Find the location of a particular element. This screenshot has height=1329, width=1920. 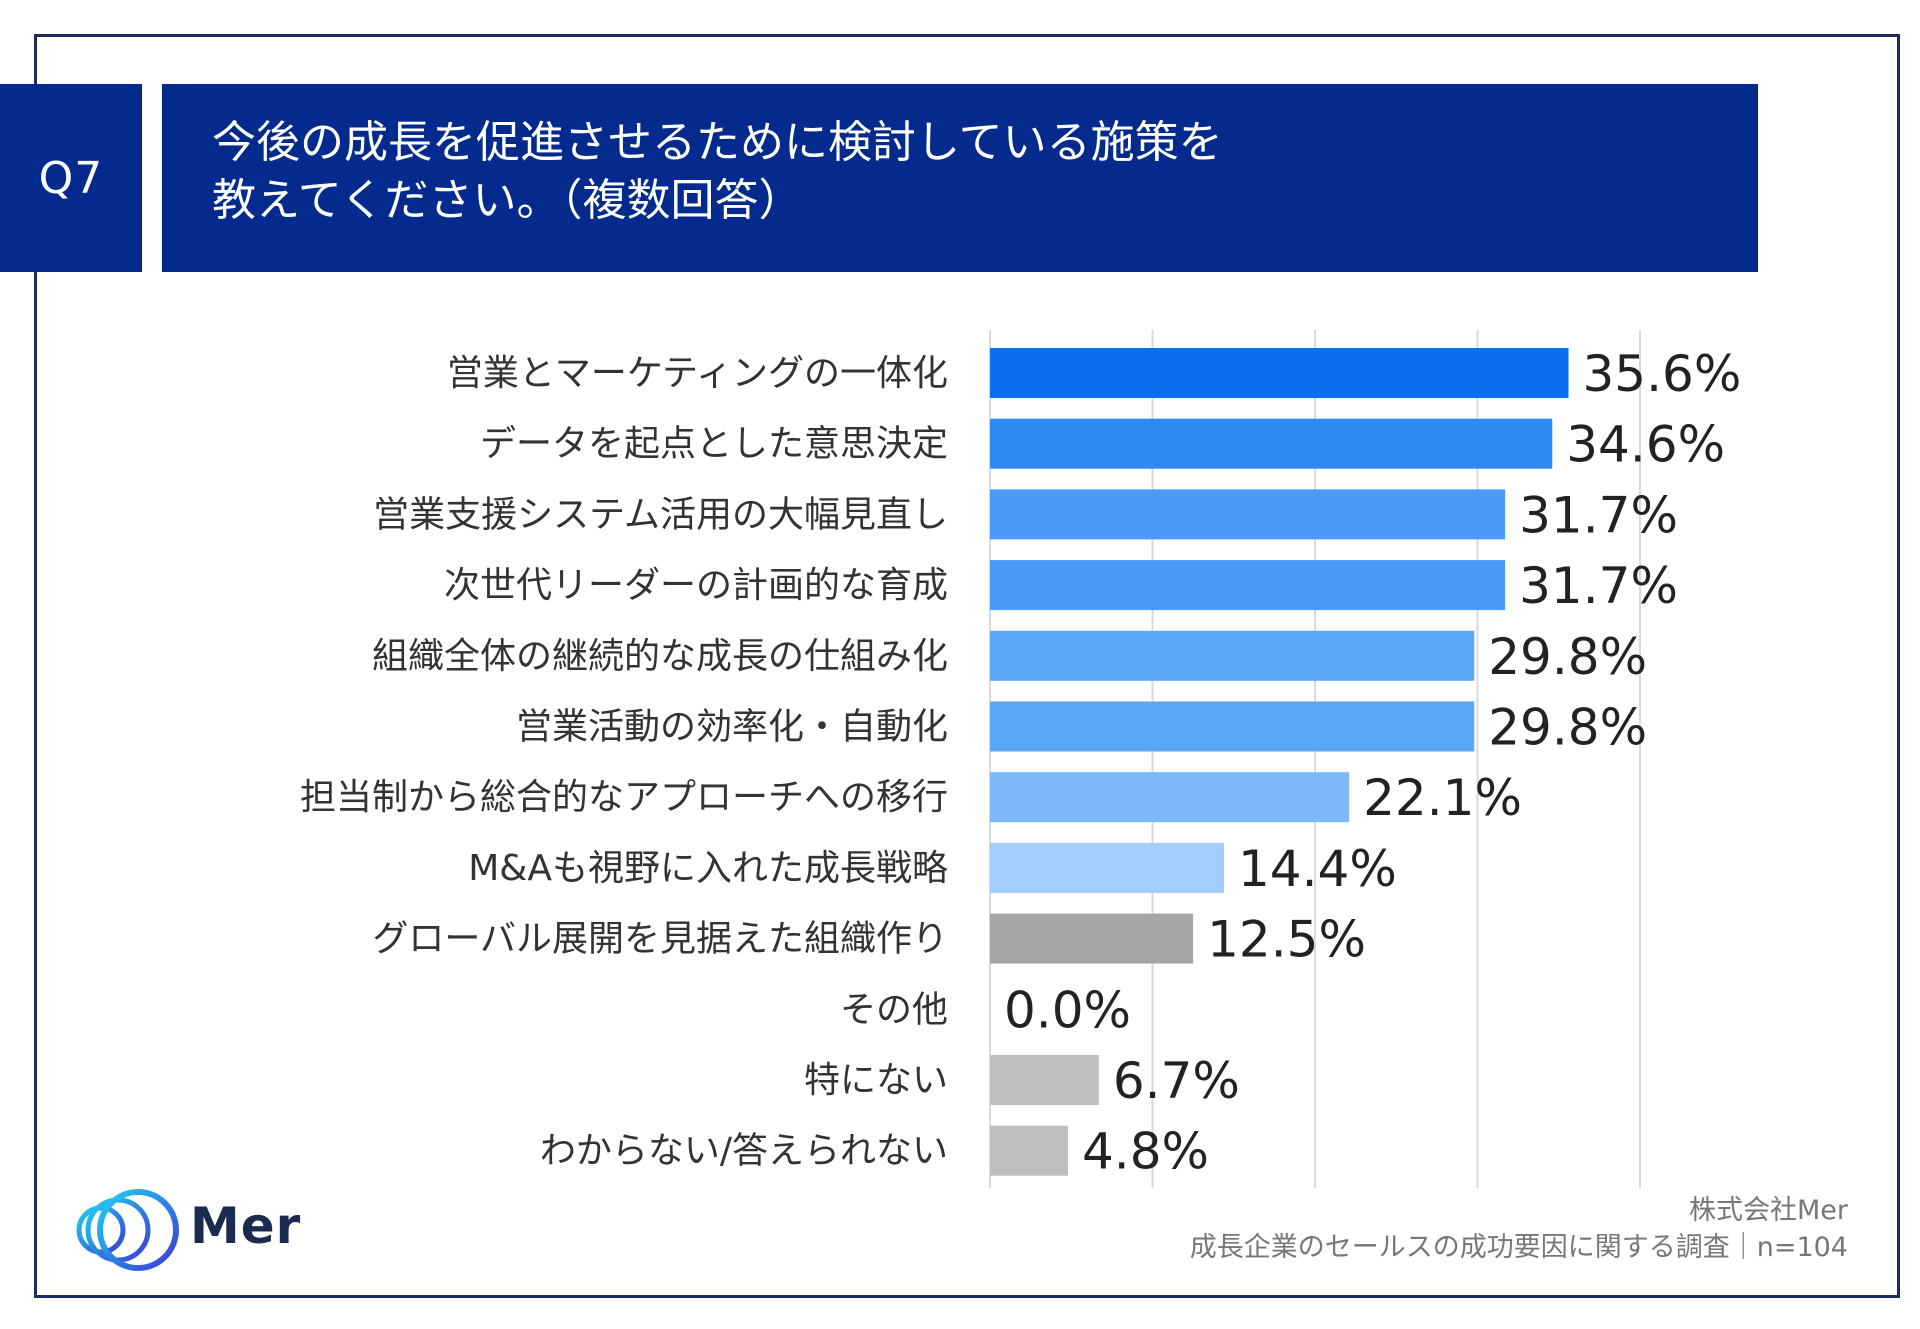

question-title-line-1: 今後の成長を促進させるために検討している施策を is located at coordinates (717, 142).